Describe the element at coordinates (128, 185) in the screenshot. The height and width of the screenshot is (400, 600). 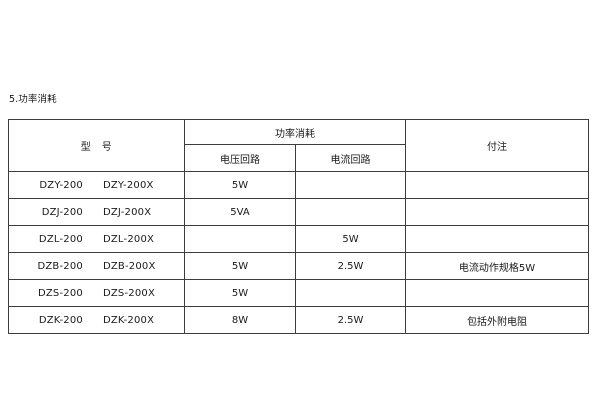
I see `model-code-secondary: DZY-200X` at that location.